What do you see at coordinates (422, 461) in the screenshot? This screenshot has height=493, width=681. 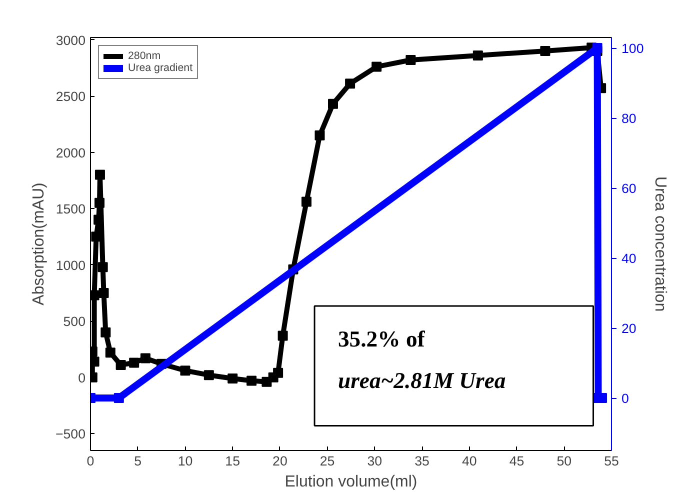 I see `x-tick-label: 35` at bounding box center [422, 461].